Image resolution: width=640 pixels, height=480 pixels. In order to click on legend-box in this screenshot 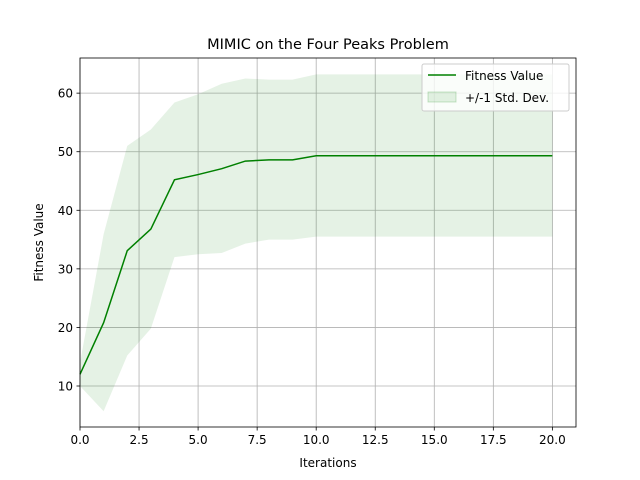, I will do `click(495, 87)`.